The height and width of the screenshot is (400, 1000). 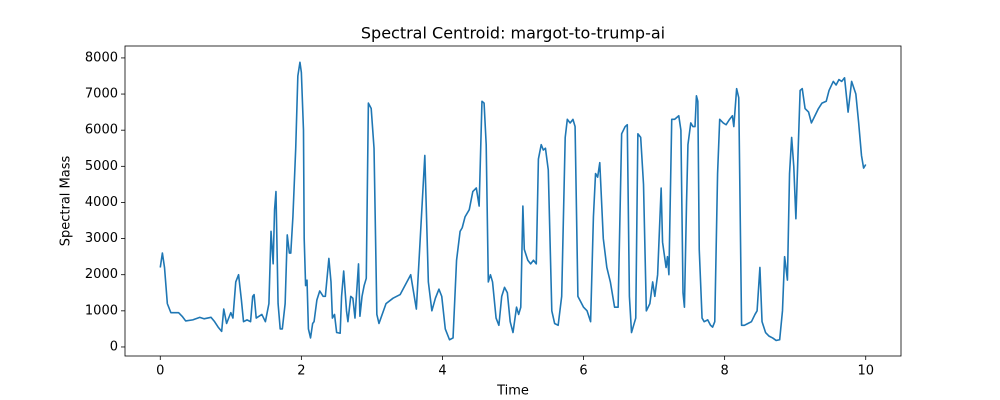 I want to click on x-tick-label: 0, so click(x=160, y=371).